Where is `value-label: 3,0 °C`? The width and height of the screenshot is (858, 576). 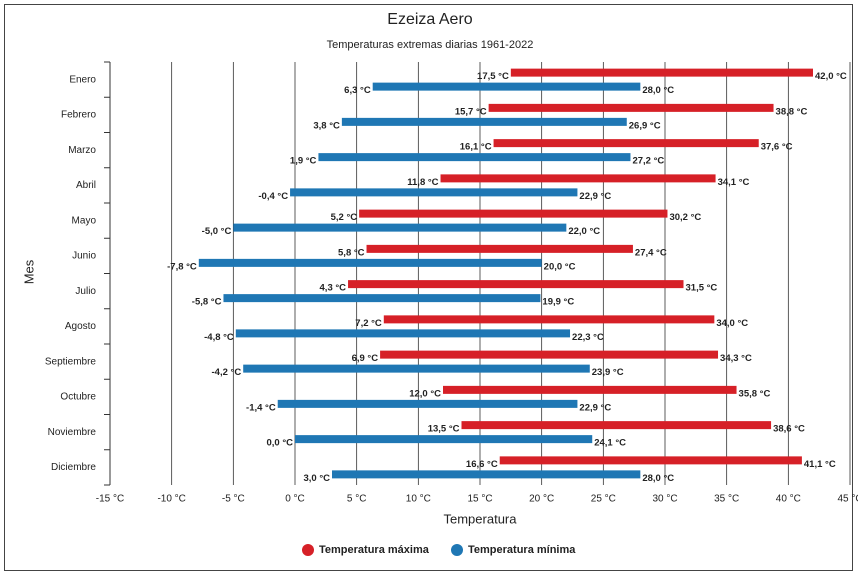
value-label: 3,0 °C is located at coordinates (316, 478).